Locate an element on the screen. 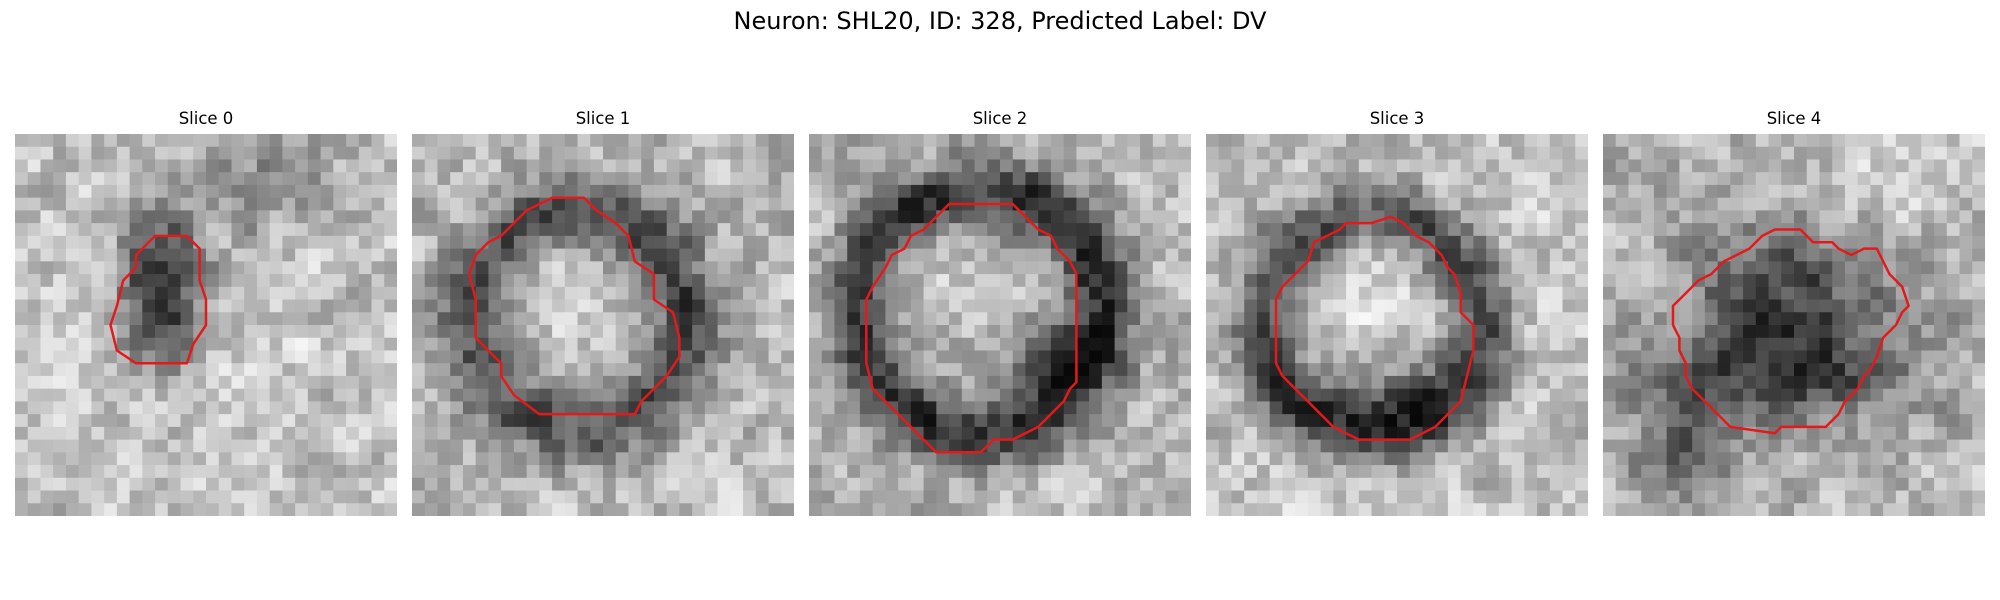  panel-title-slice-4: Slice 4 is located at coordinates (1794, 118).